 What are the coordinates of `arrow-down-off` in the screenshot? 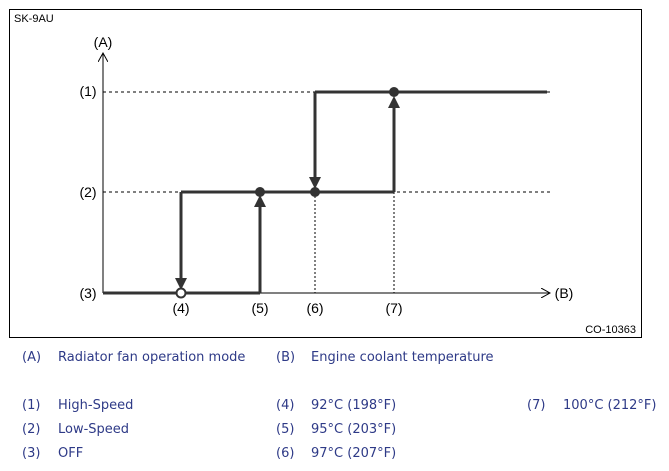 It's located at (181, 284).